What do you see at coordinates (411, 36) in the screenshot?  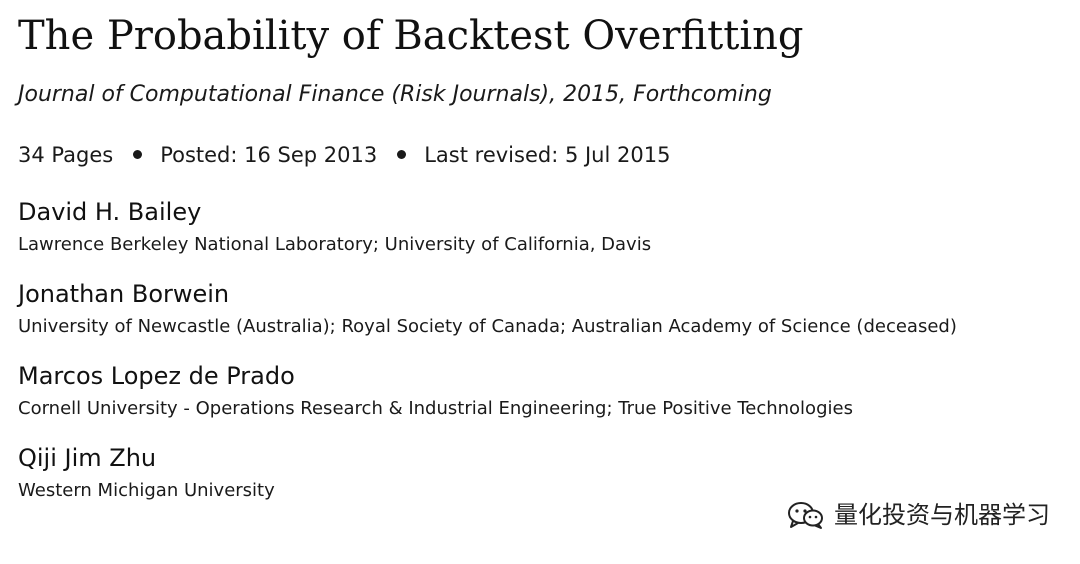 I see `paper-title: The Probability of Backtest Overfitting` at bounding box center [411, 36].